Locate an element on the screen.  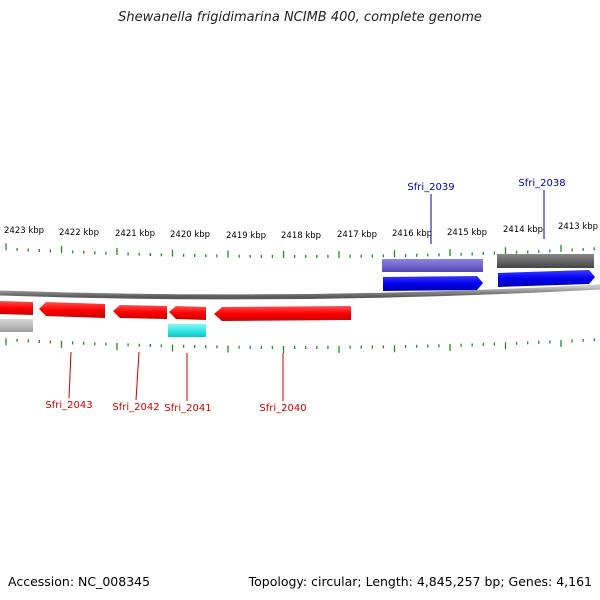
ruler-label: 2413 kbp is located at coordinates (578, 227).